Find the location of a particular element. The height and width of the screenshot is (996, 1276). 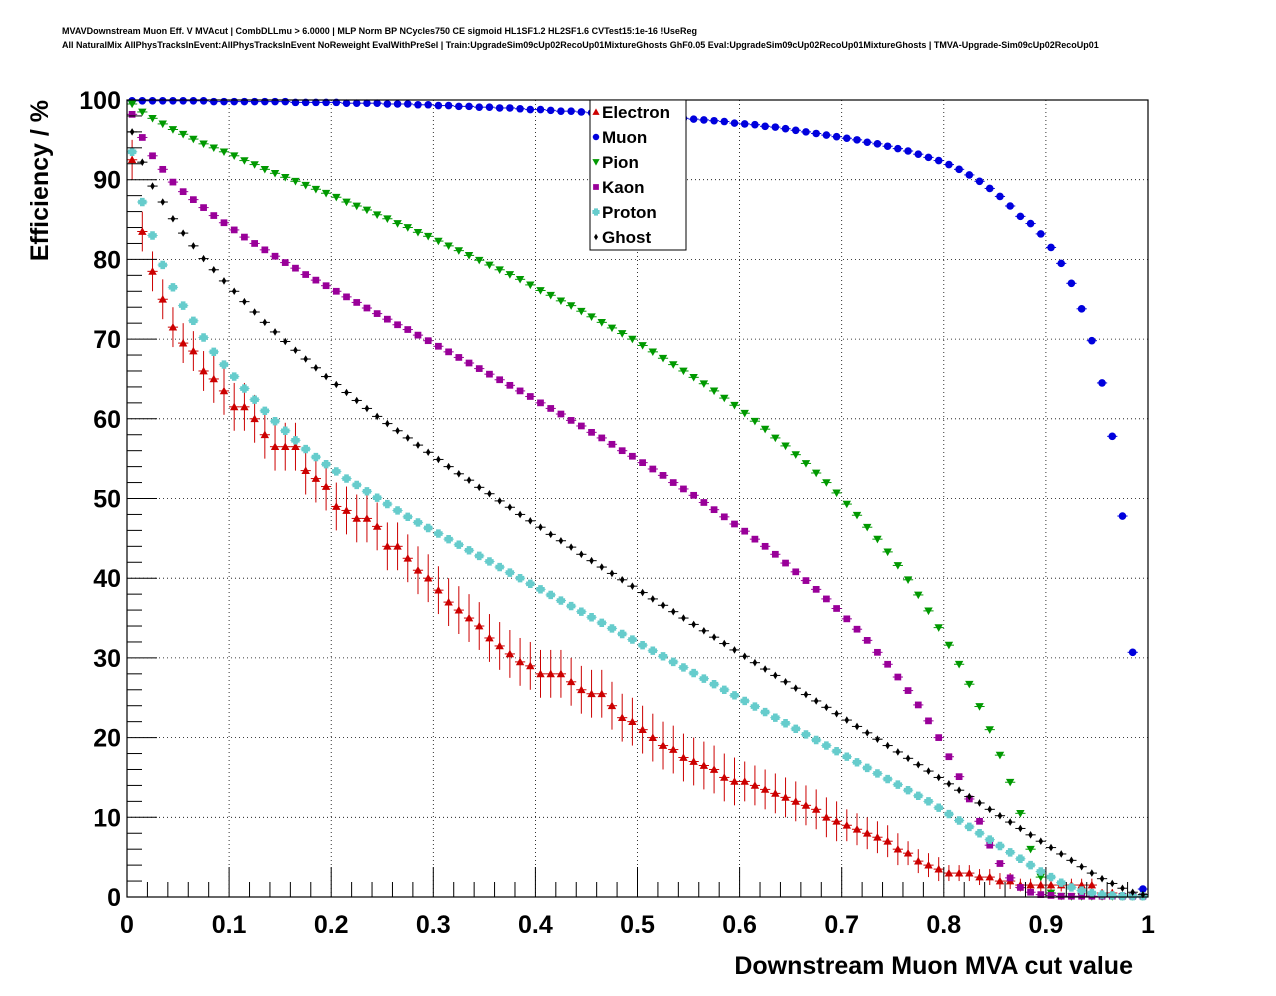

legend-label: Electron is located at coordinates (636, 112).